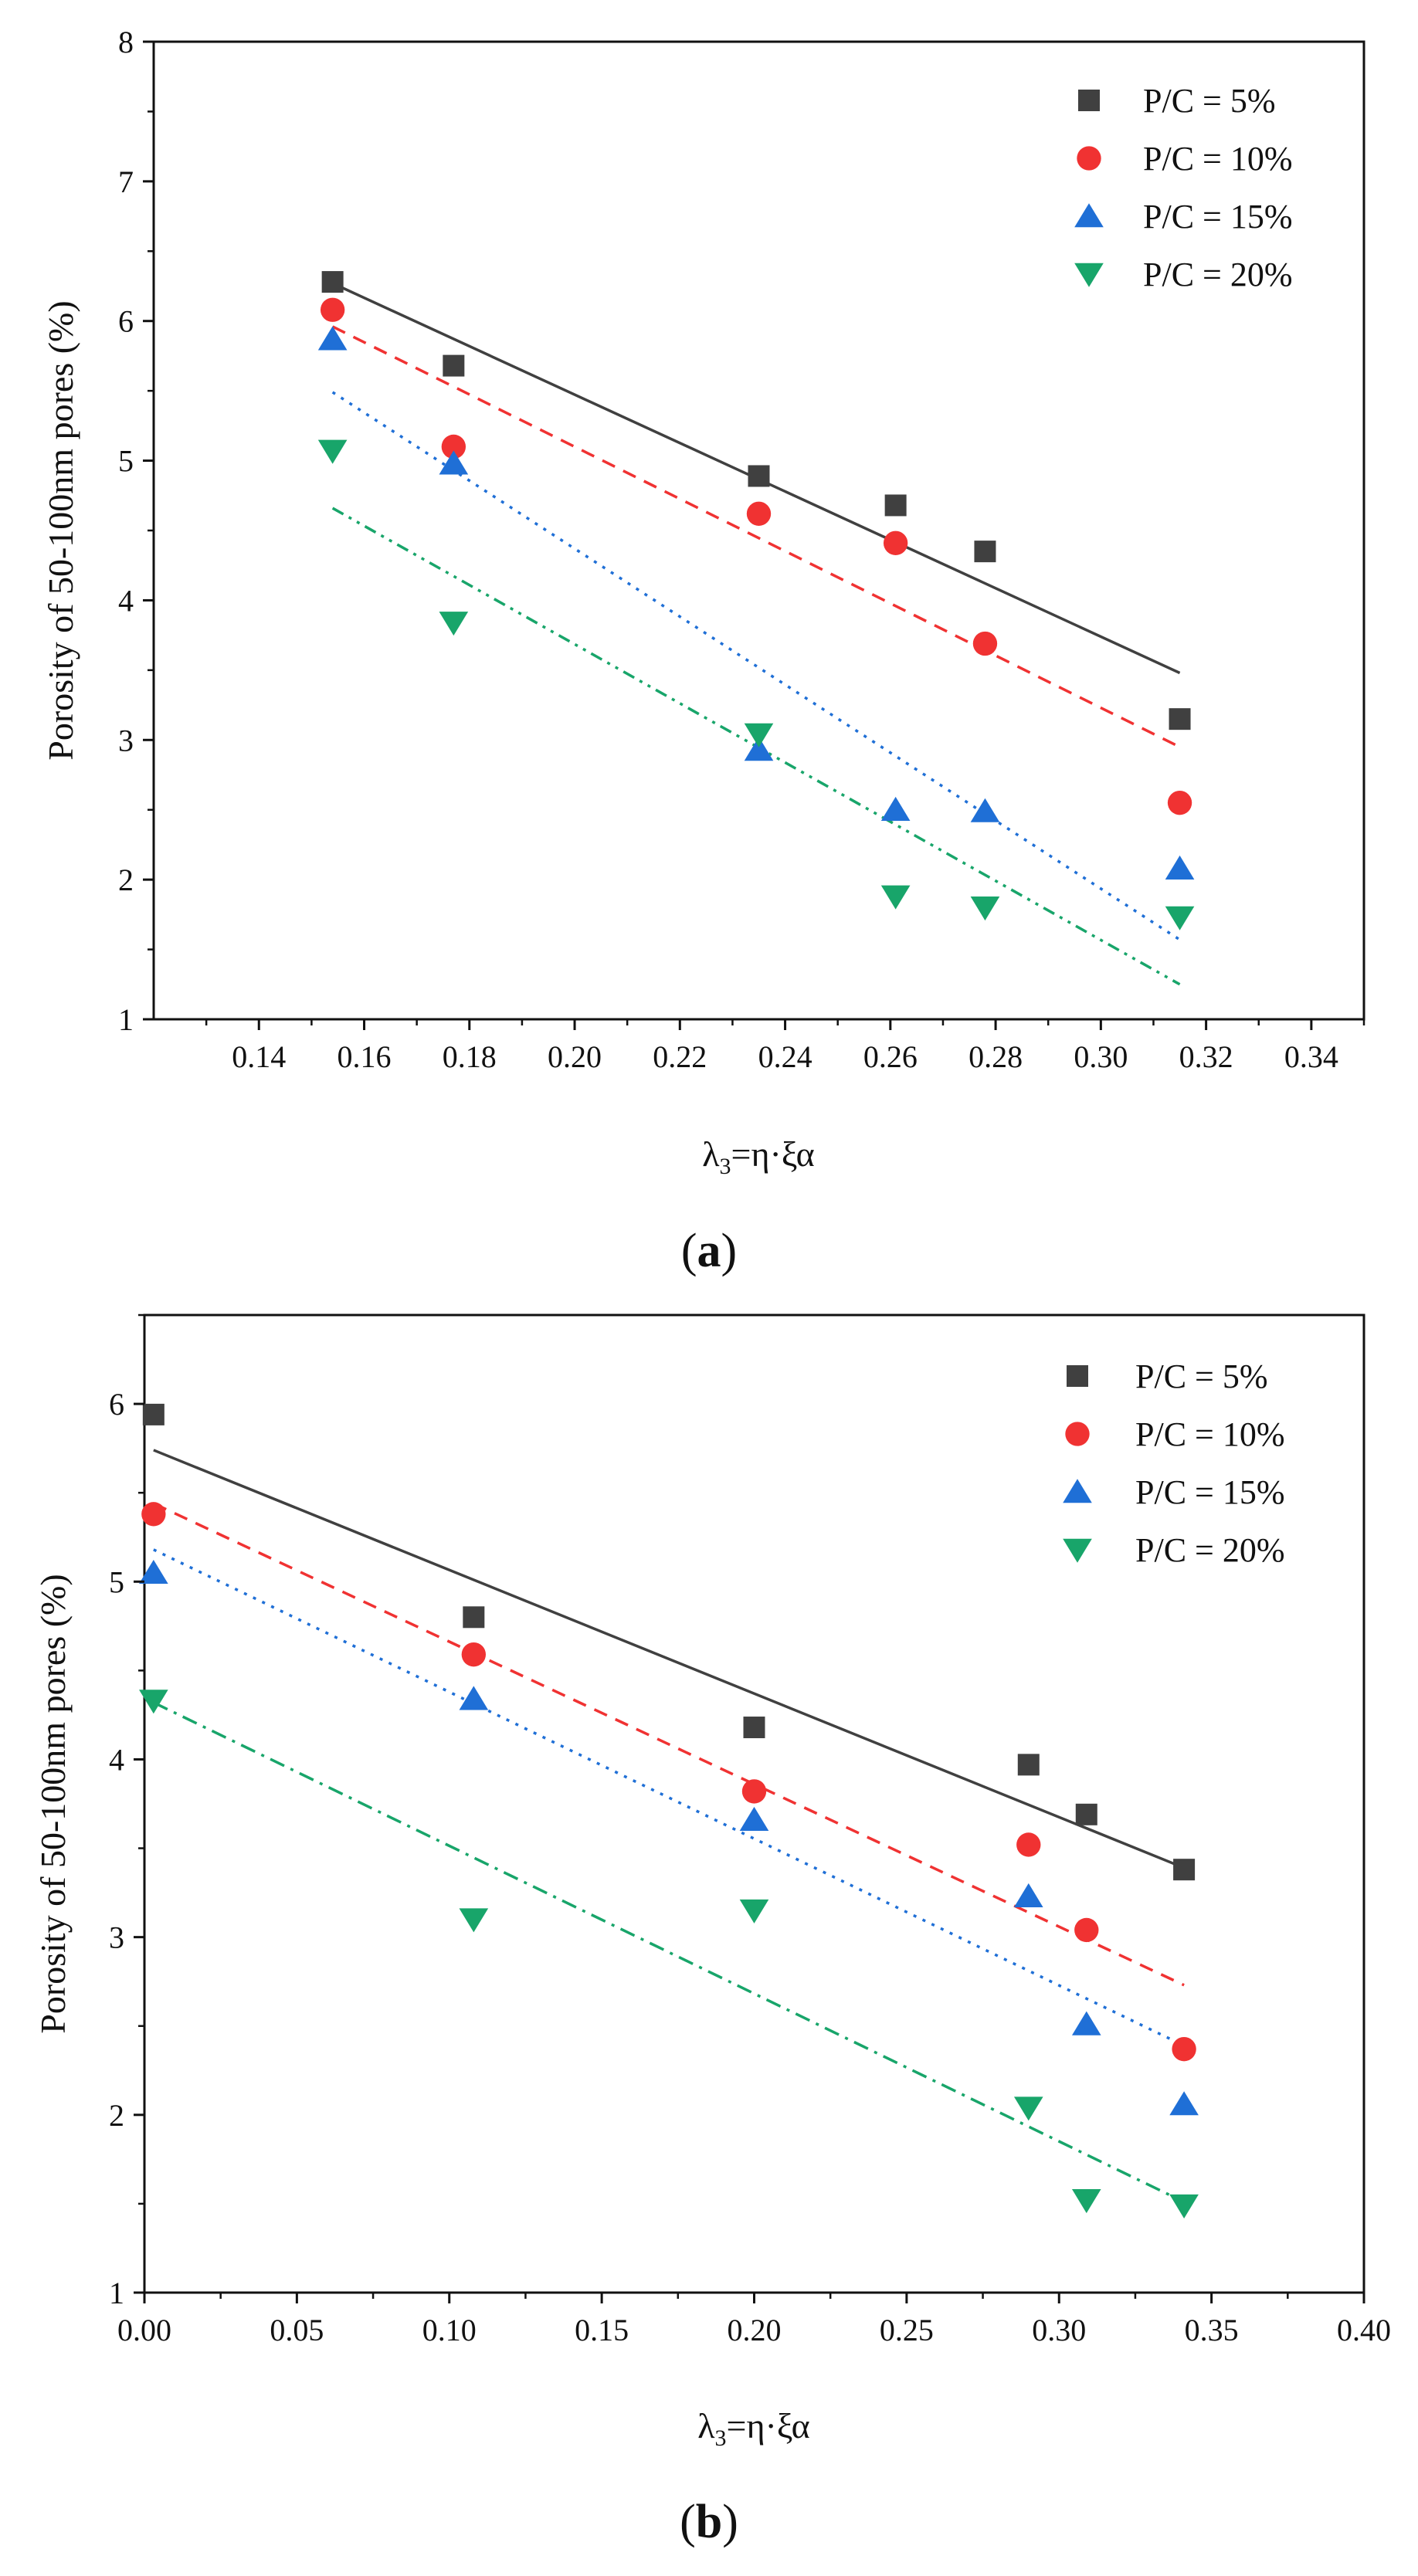 The image size is (1418, 2576). I want to click on legend-label: P/C = 10%, so click(1218, 159).